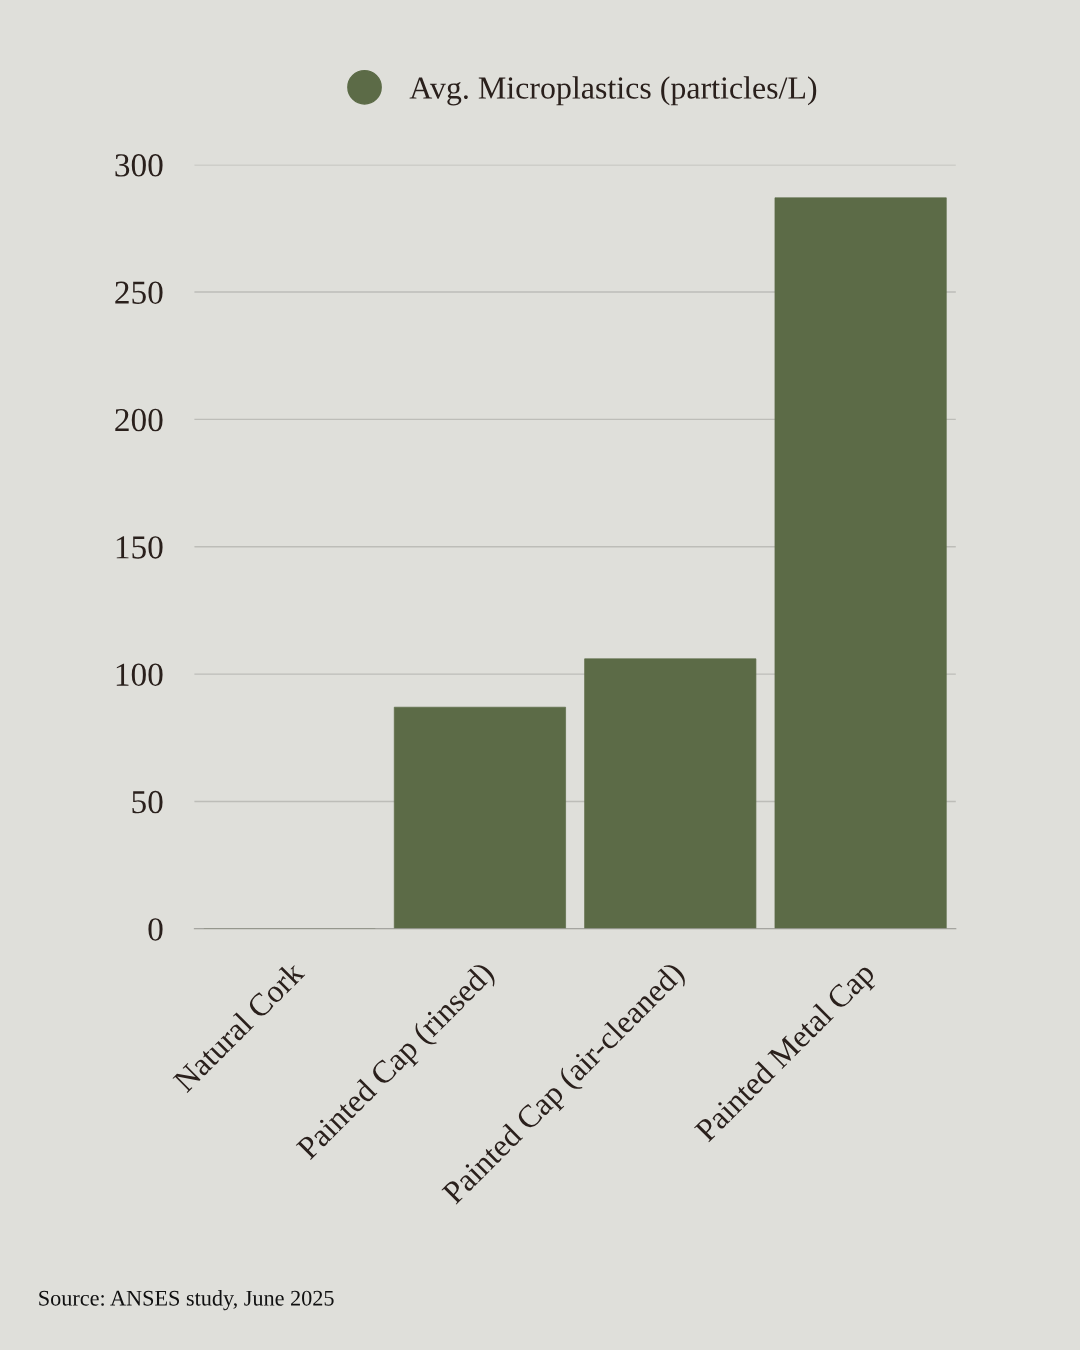 This screenshot has height=1350, width=1080. Describe the element at coordinates (186, 1300) in the screenshot. I see `source-note: Source: ANSES study, June 2025` at that location.